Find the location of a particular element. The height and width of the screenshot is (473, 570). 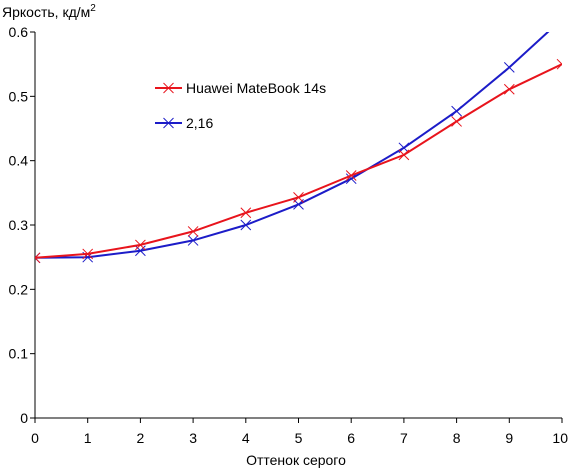

x-axis-label: Оттенок серого is located at coordinates (296, 460).